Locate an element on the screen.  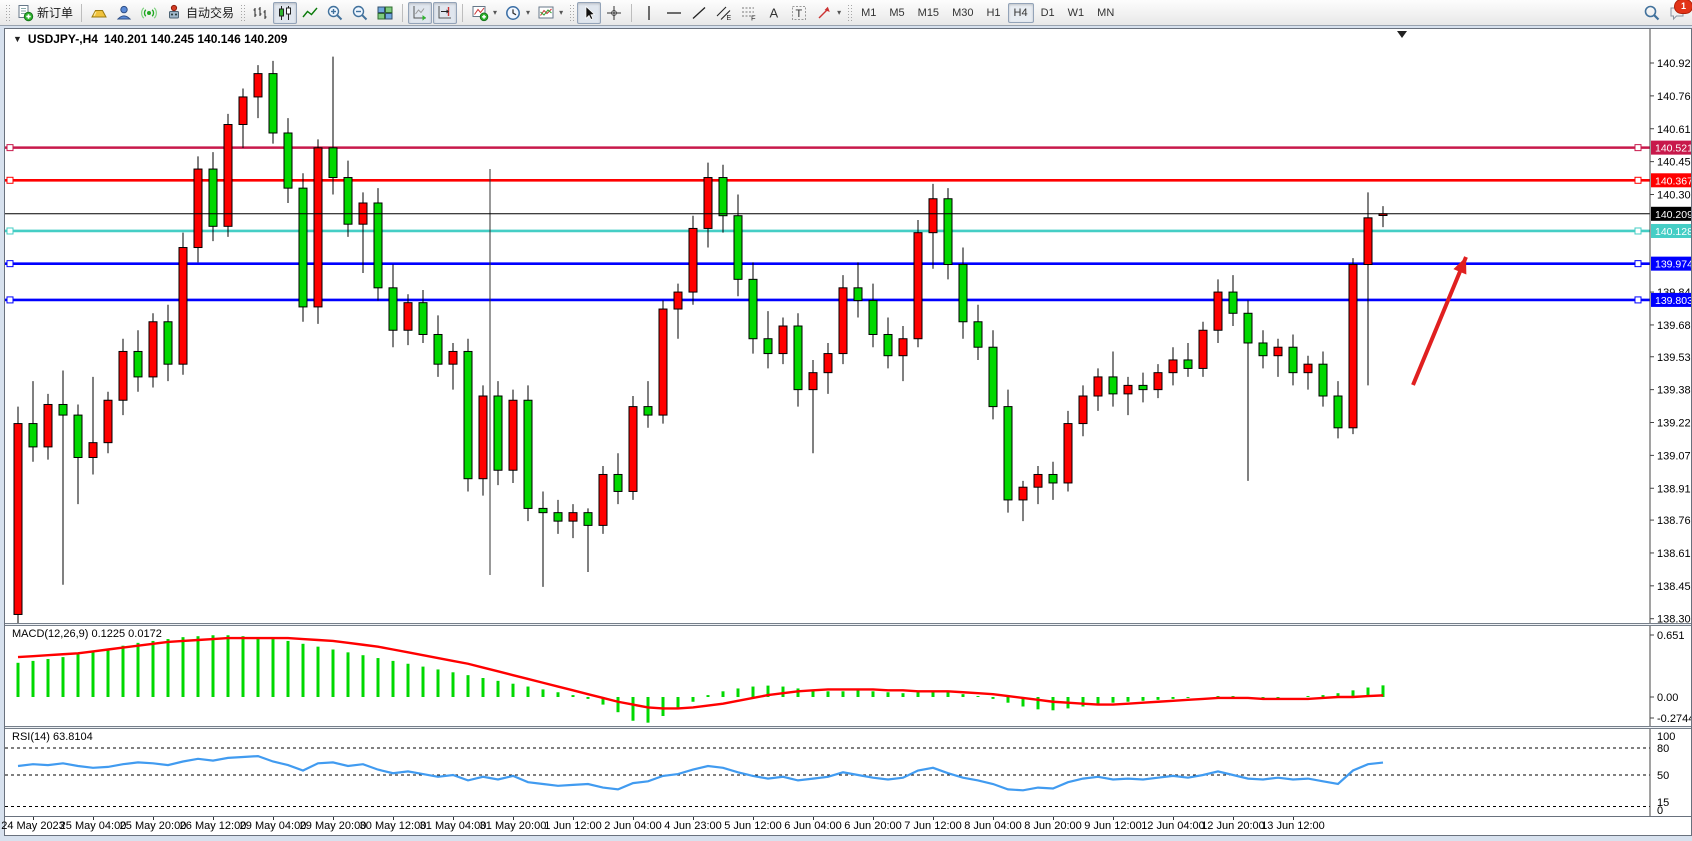
tile-windows-button is located at coordinates (385, 13).